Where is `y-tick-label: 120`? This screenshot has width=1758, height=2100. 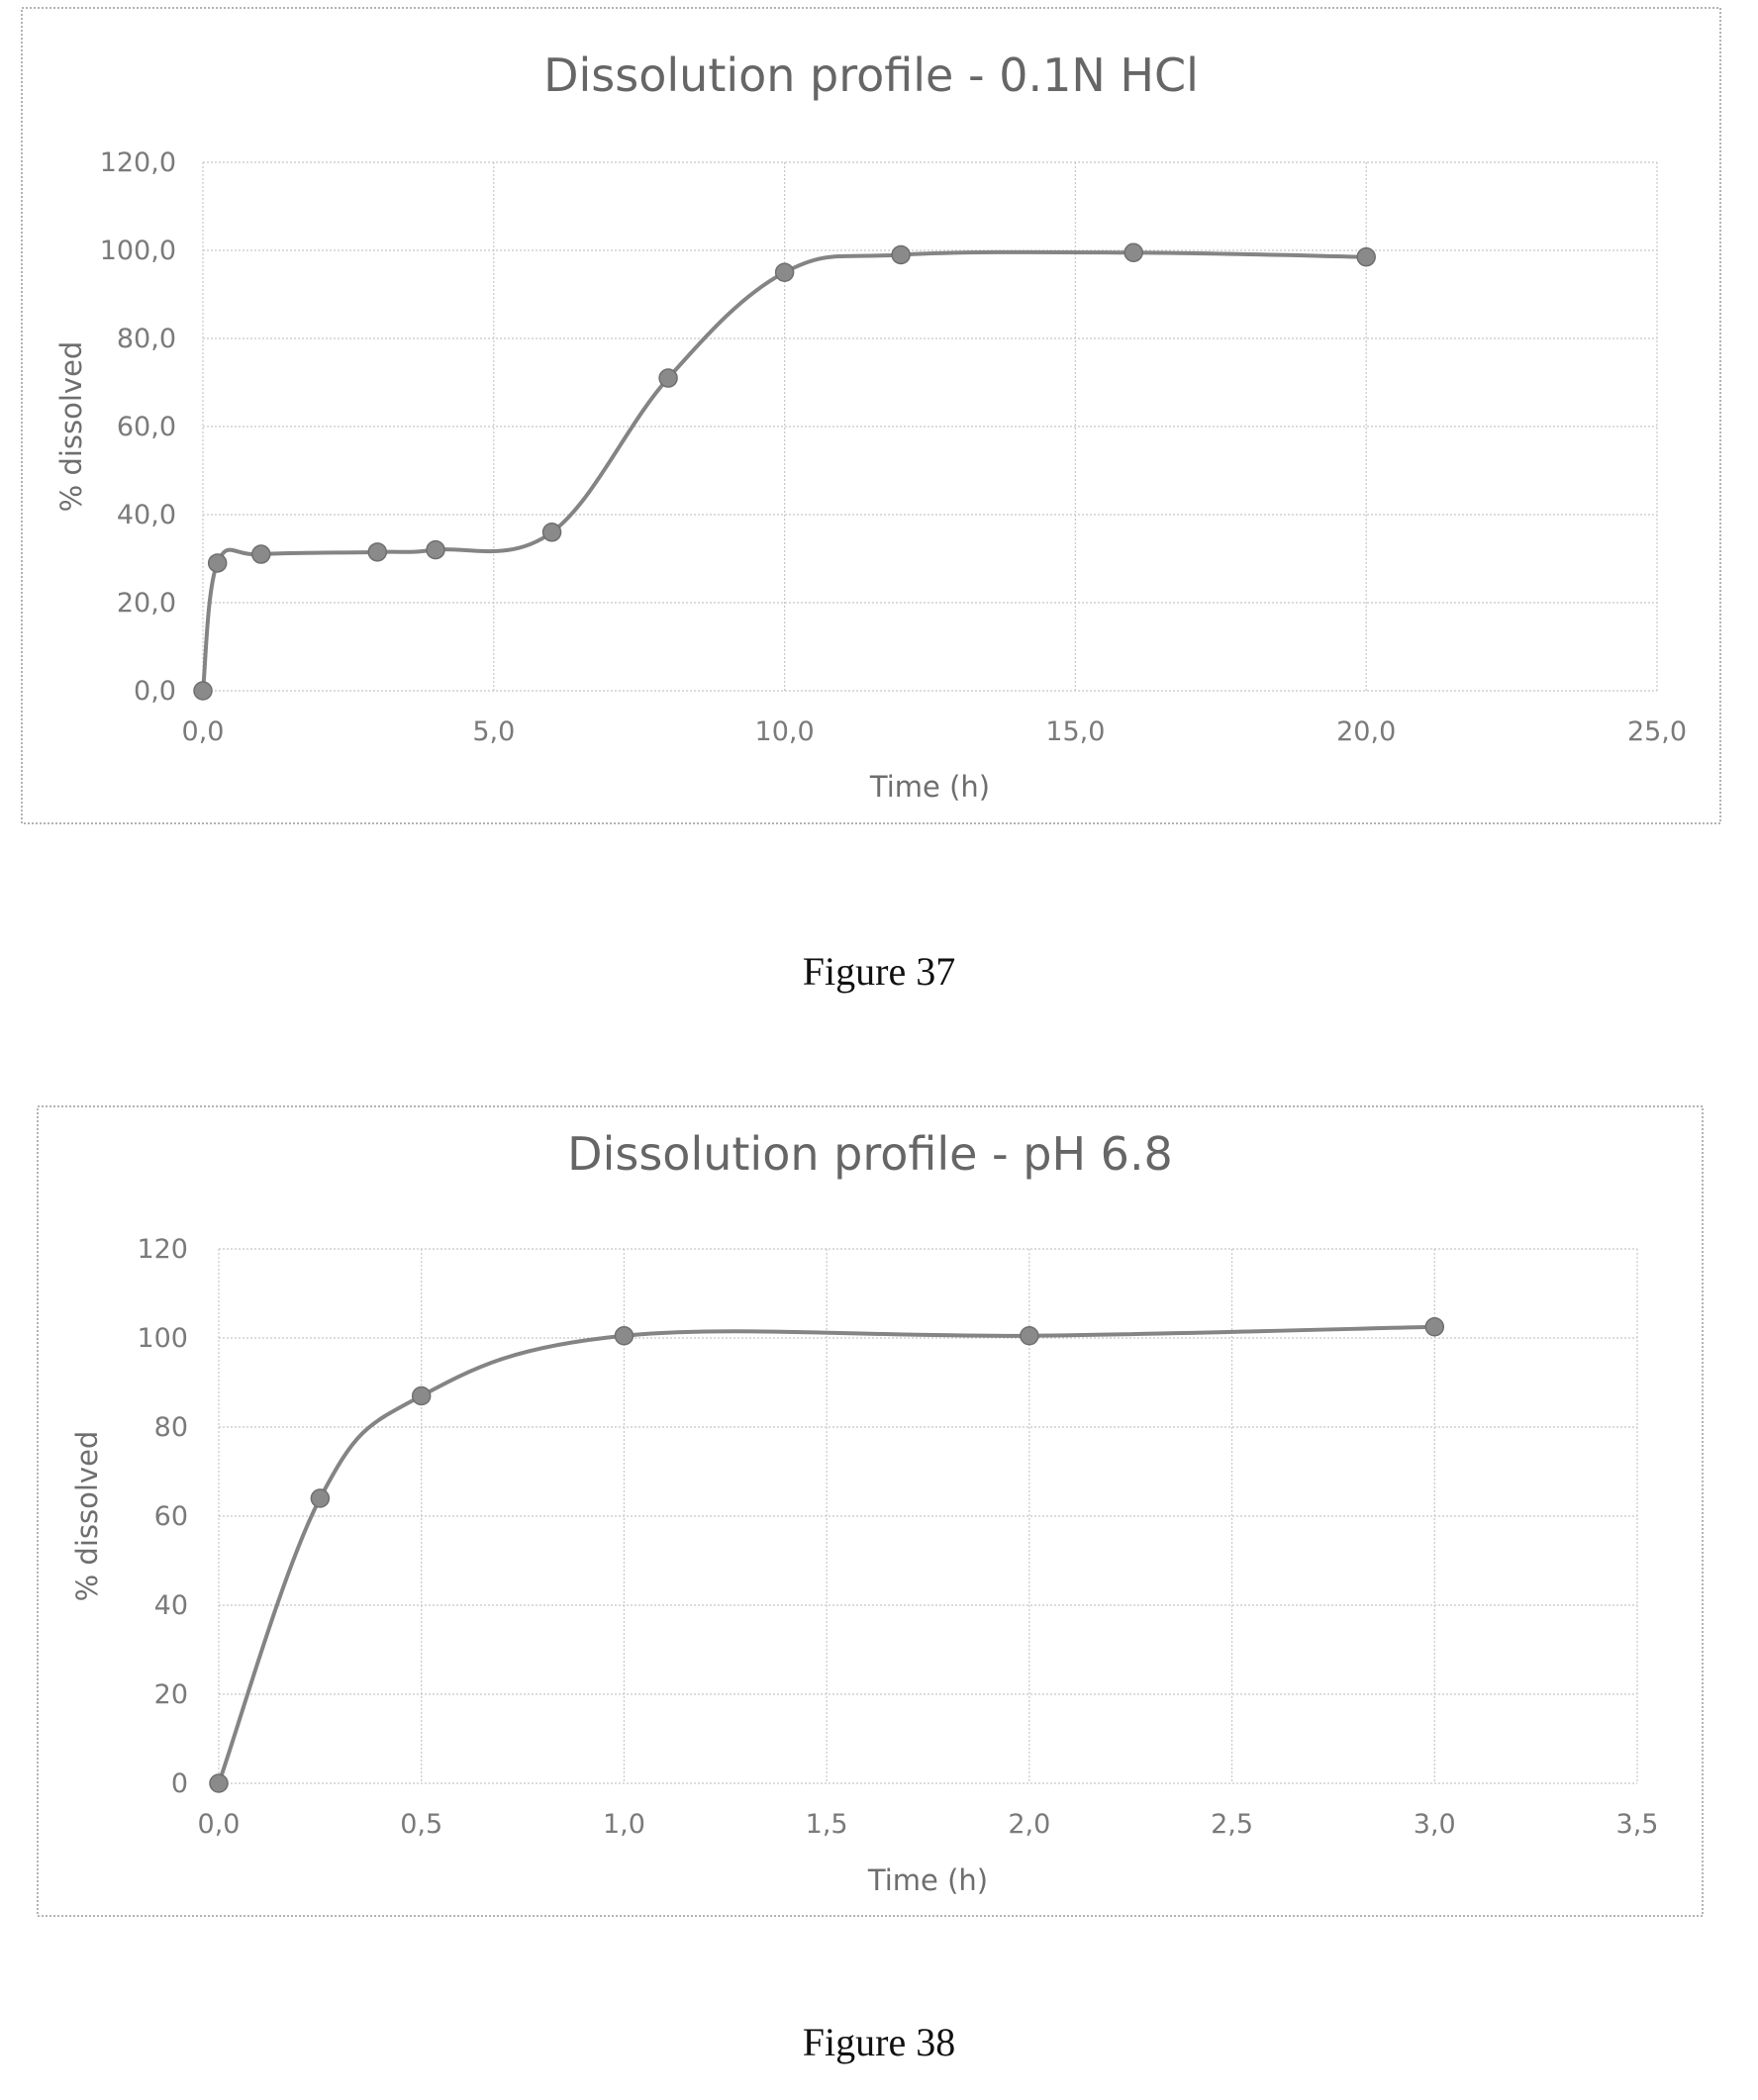 y-tick-label: 120 is located at coordinates (162, 1250).